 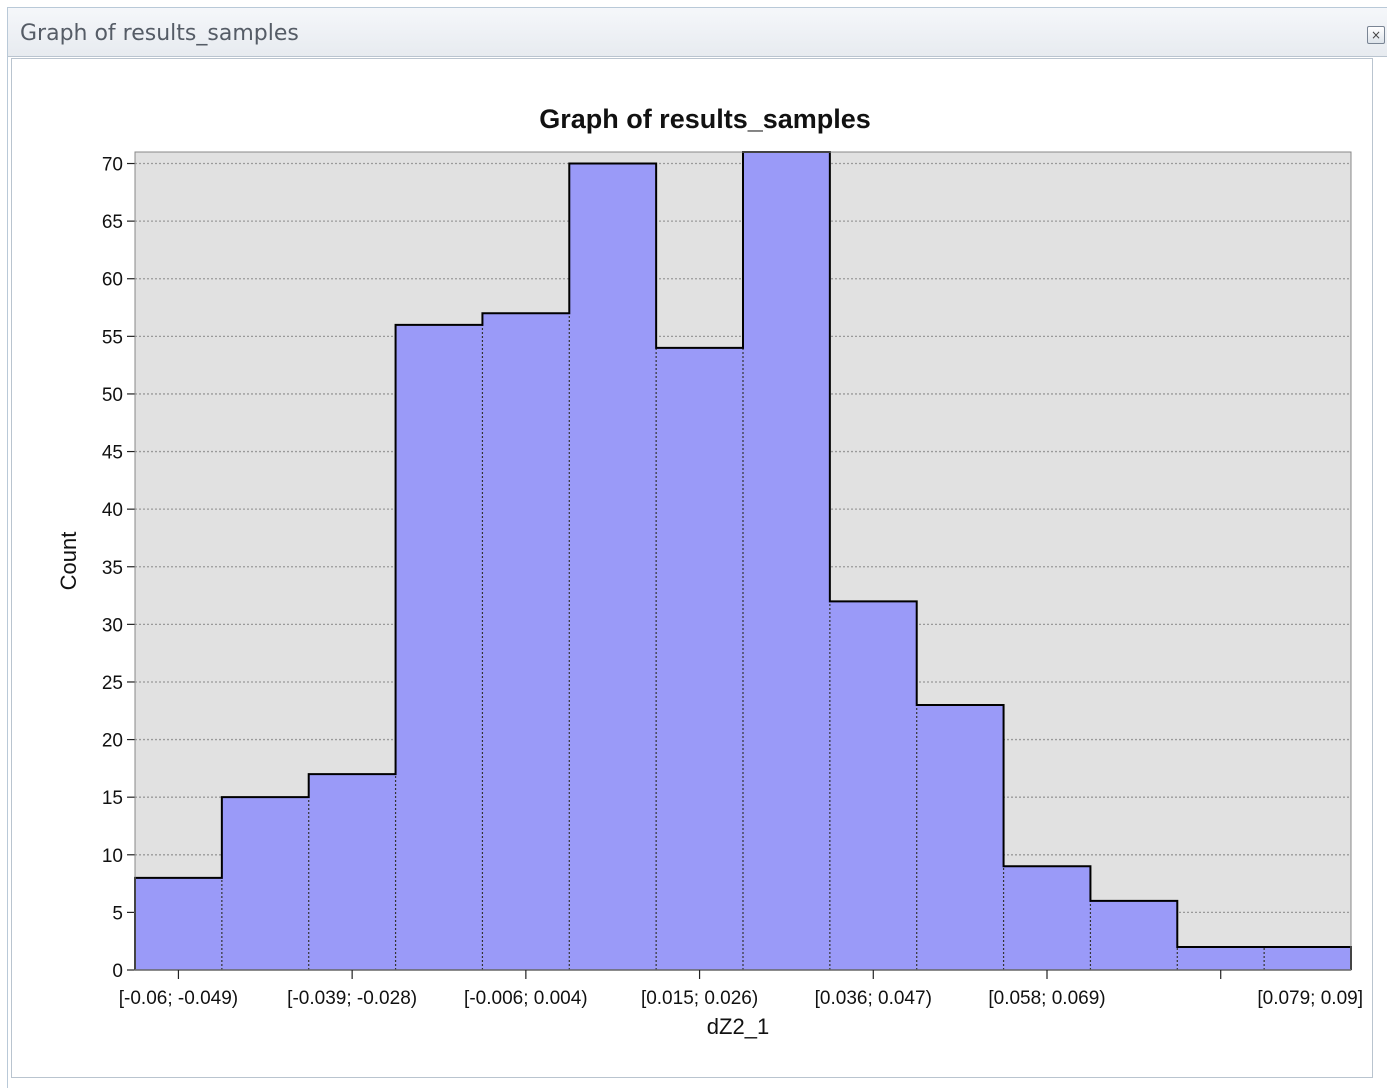 What do you see at coordinates (526, 998) in the screenshot?
I see `x-tick-label: [-0.006; 0.004)` at bounding box center [526, 998].